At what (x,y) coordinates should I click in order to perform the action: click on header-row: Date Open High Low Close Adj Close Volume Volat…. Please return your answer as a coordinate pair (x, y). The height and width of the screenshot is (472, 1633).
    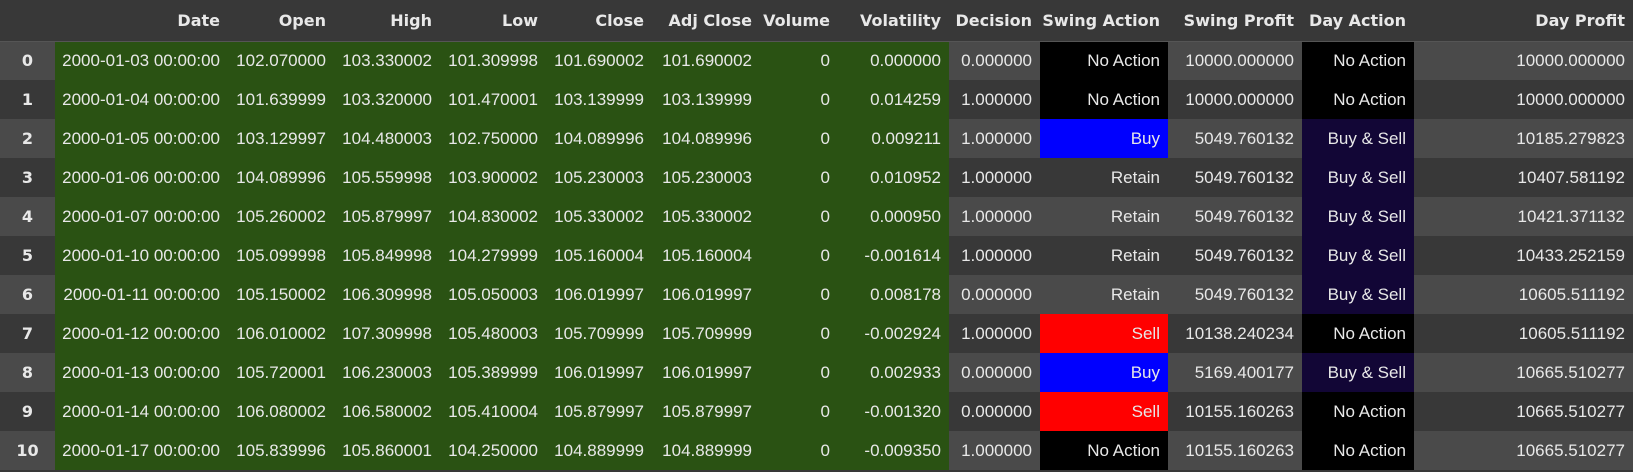
    Looking at the image, I should click on (816, 21).